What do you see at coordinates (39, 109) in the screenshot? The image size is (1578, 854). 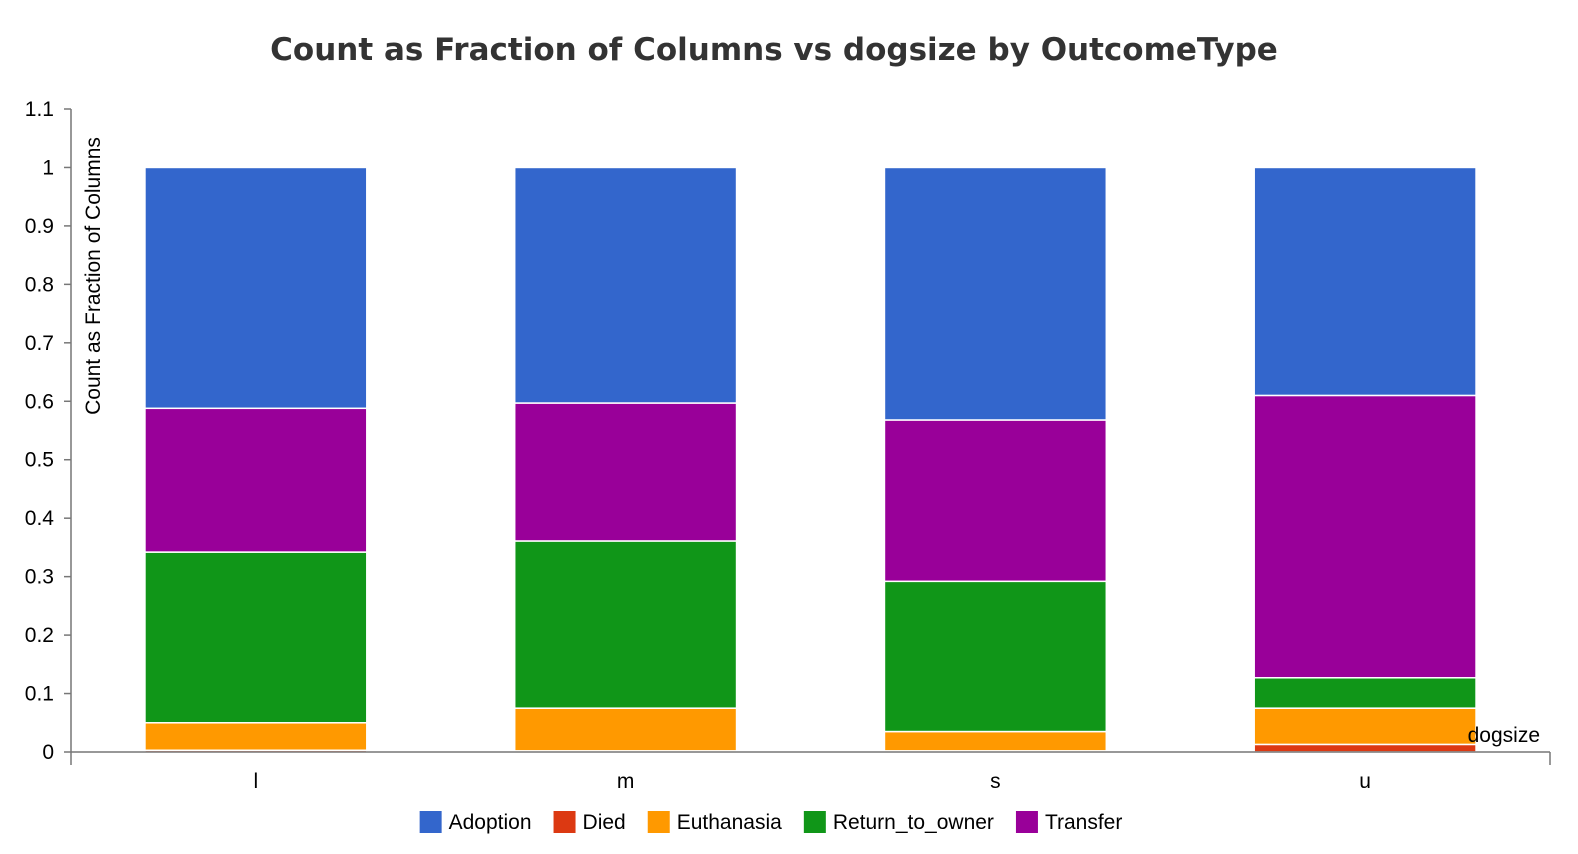 I see `y-tick-label: 1.1` at bounding box center [39, 109].